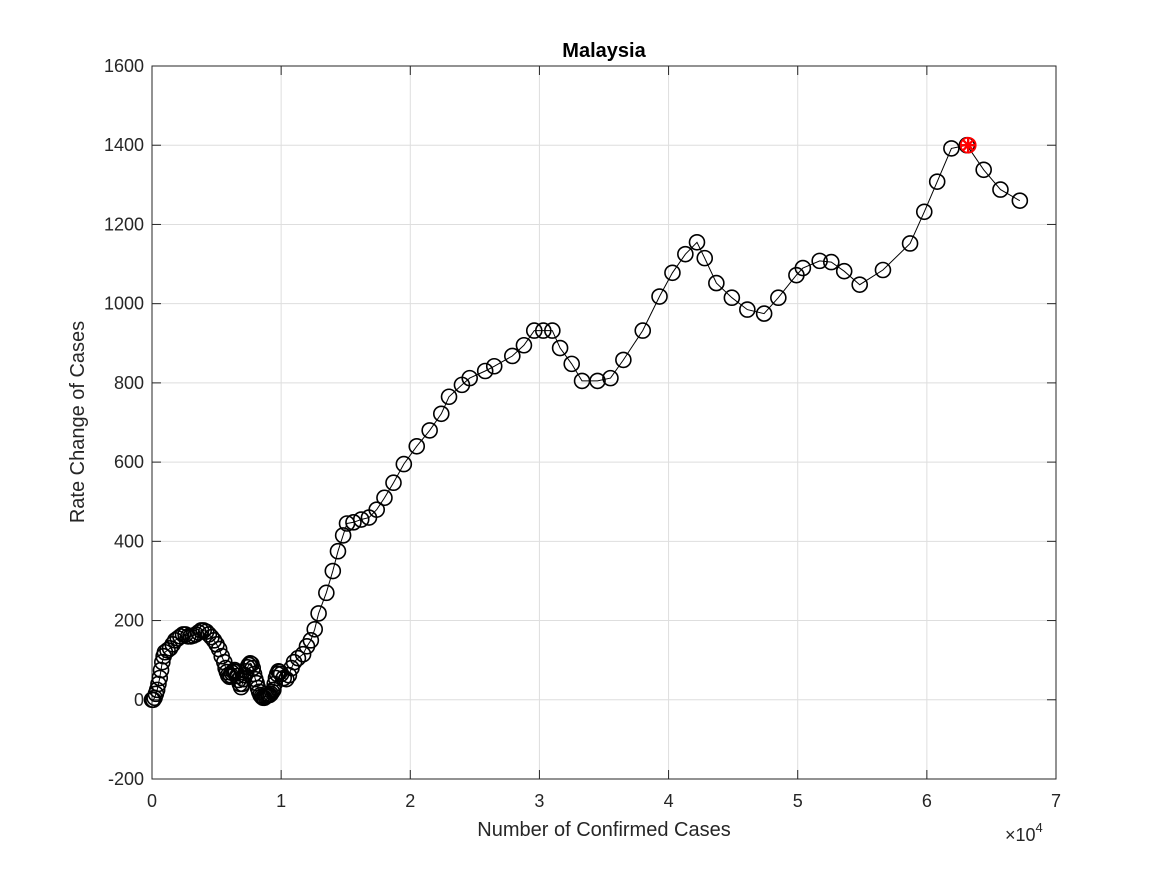  I want to click on highlight-star-marker, so click(968, 145).